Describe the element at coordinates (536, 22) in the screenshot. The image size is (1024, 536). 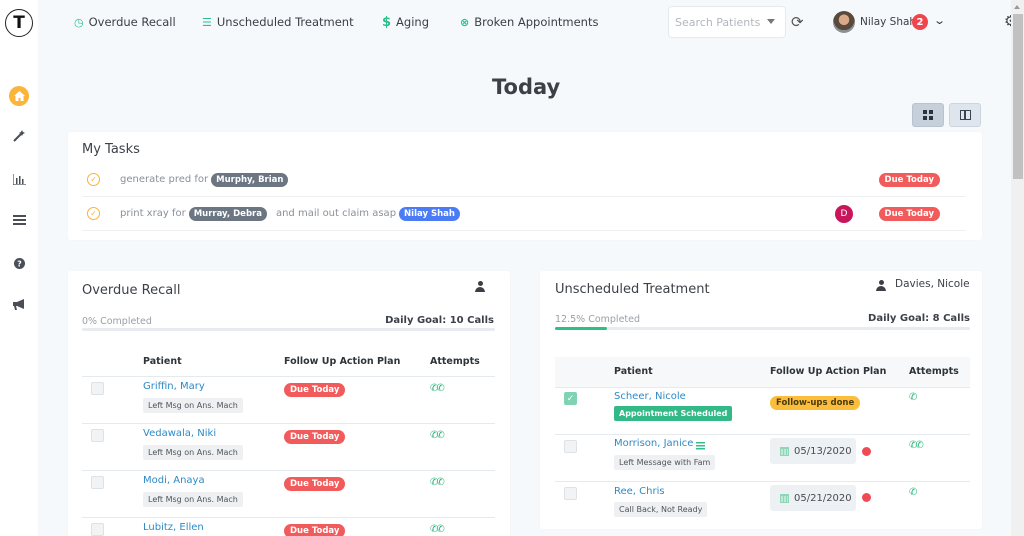
I see `nav-label: Broken Appointments` at that location.